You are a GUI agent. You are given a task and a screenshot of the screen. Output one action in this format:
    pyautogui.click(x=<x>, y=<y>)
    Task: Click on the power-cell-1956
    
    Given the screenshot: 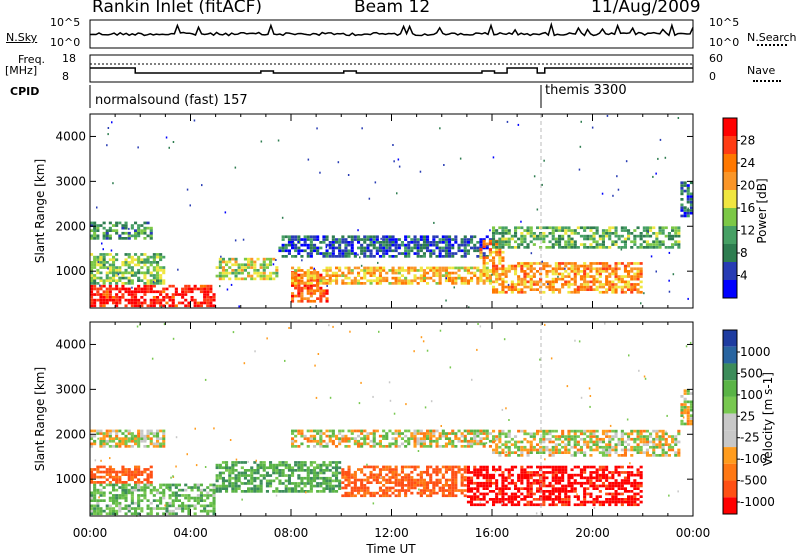 What is the action you would take?
    pyautogui.click(x=591, y=236)
    